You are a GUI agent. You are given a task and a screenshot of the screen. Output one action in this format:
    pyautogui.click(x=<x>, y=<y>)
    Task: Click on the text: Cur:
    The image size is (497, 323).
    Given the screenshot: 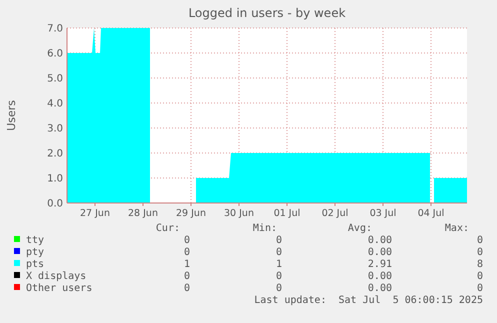 What is the action you would take?
    pyautogui.click(x=168, y=228)
    